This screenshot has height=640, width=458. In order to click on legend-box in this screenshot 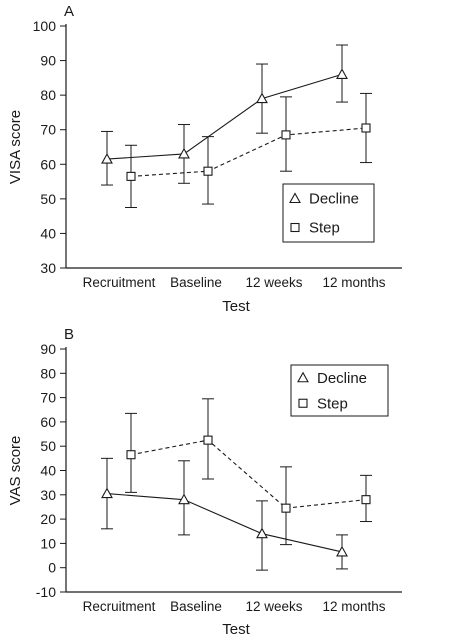, I will do `click(328, 213)`.